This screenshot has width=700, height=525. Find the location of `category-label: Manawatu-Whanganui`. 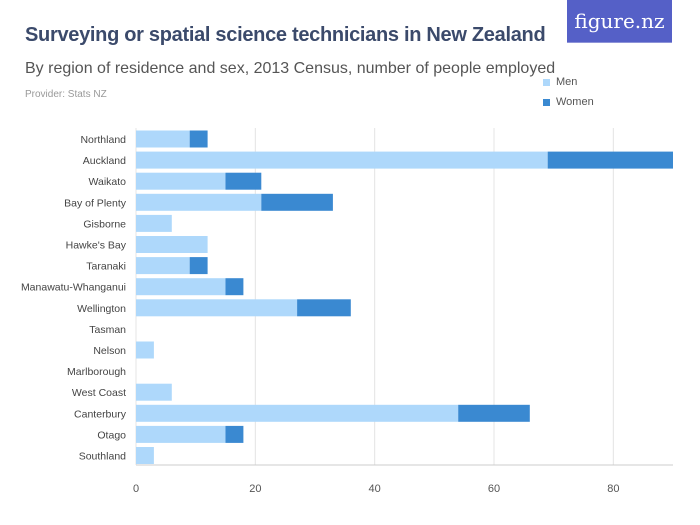

category-label: Manawatu-Whanganui is located at coordinates (73, 288).